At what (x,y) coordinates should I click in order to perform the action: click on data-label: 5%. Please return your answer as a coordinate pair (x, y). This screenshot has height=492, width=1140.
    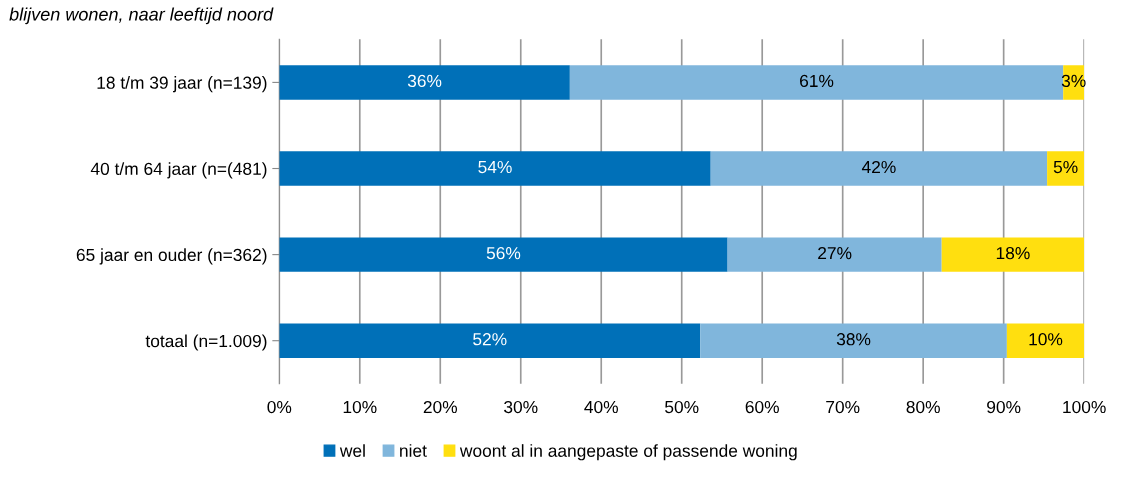
    Looking at the image, I should click on (1065, 167).